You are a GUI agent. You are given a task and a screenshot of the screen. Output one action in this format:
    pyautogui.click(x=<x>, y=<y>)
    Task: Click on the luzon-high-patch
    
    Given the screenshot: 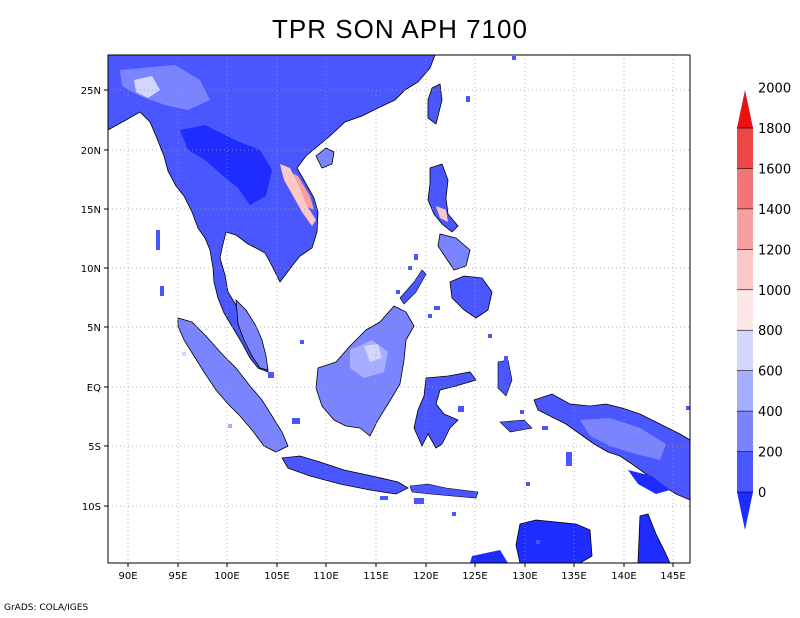 What is the action you would take?
    pyautogui.click(x=442, y=214)
    